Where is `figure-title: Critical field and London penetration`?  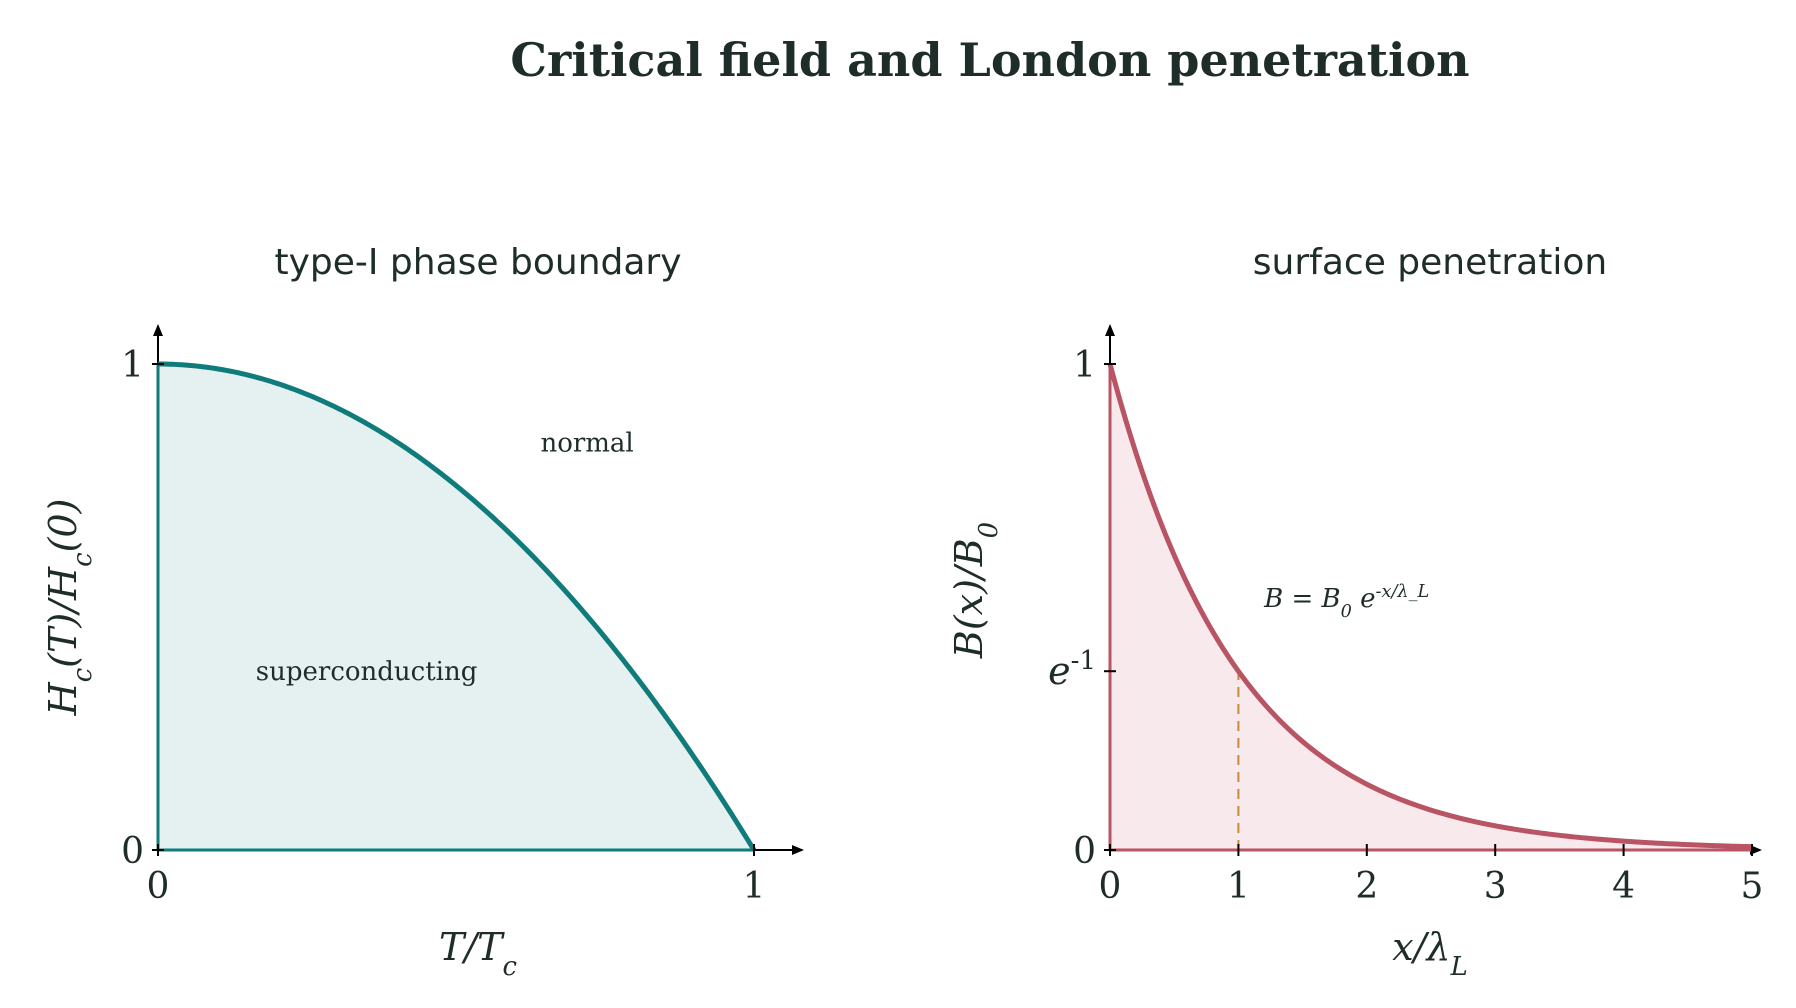
figure-title: Critical field and London penetration is located at coordinates (989, 60).